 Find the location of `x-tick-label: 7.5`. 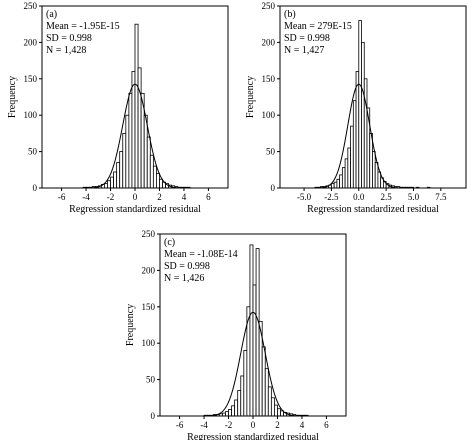

x-tick-label: 7.5 is located at coordinates (441, 197).